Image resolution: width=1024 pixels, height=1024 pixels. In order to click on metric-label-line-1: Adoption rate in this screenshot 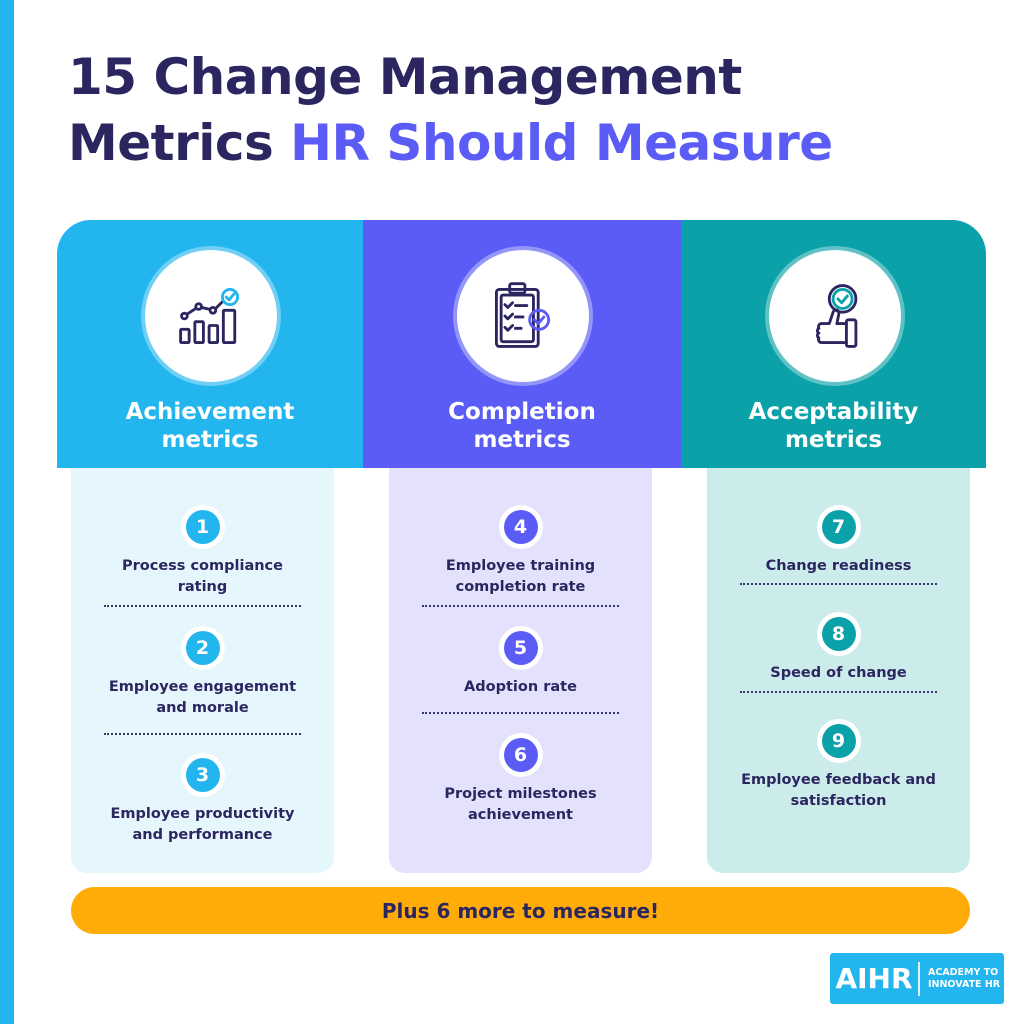, I will do `click(520, 687)`.